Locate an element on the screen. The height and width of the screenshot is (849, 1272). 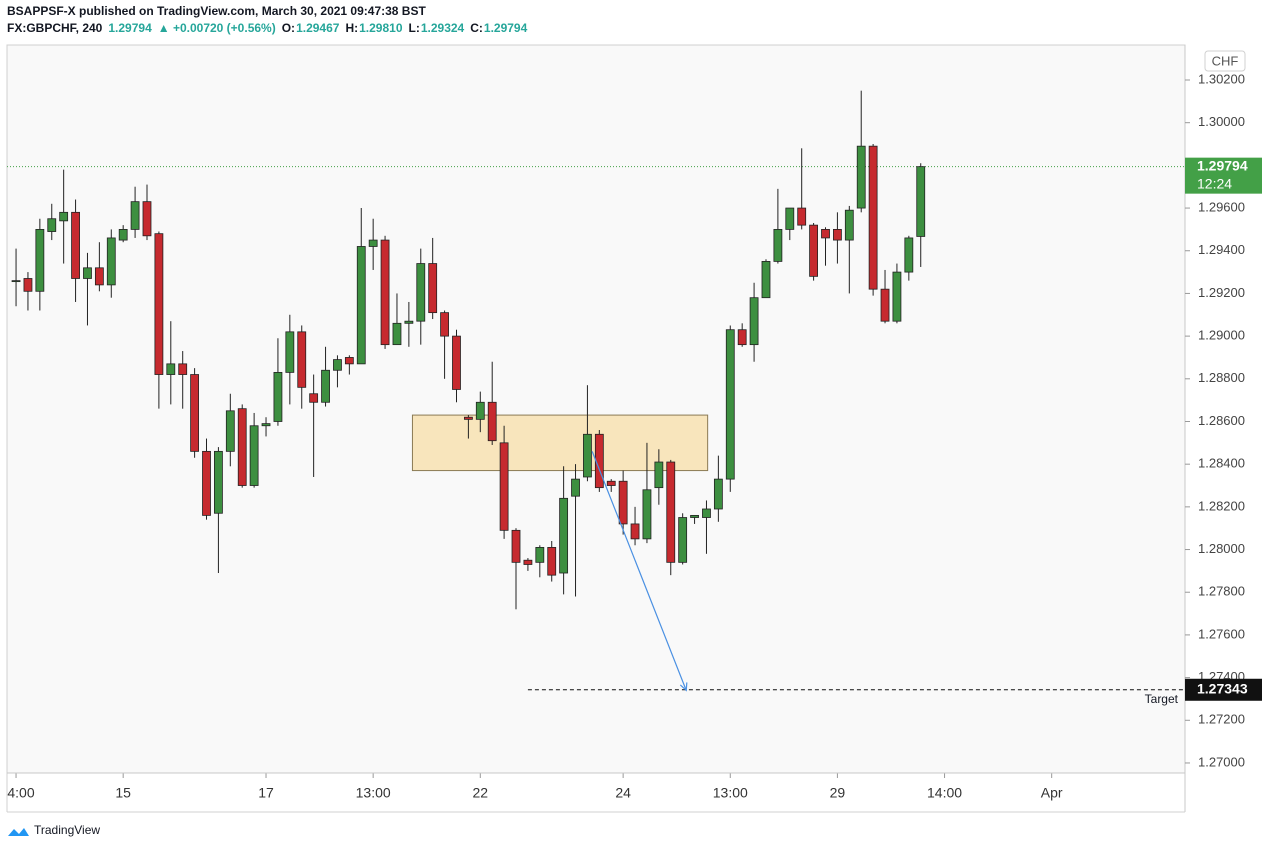
header-item: L: is located at coordinates (414, 28).